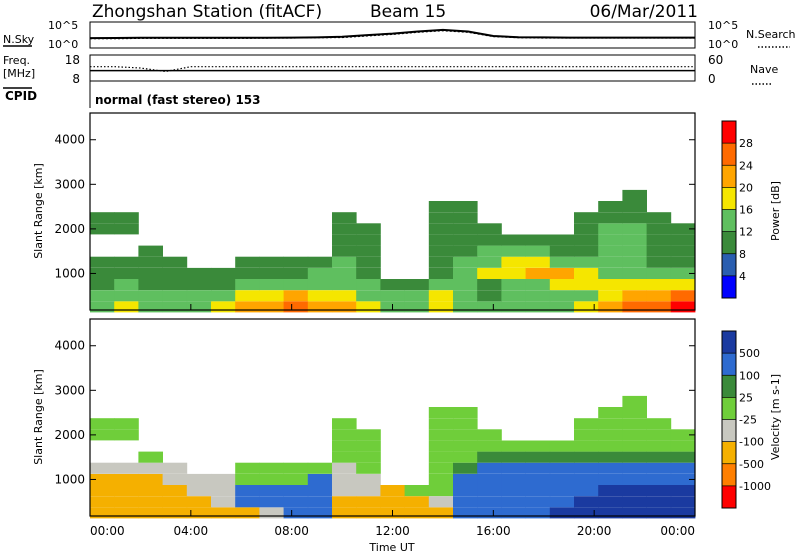 This screenshot has width=800, height=554. Describe the element at coordinates (746, 143) in the screenshot. I see `power-colorbar-label: 28` at that location.